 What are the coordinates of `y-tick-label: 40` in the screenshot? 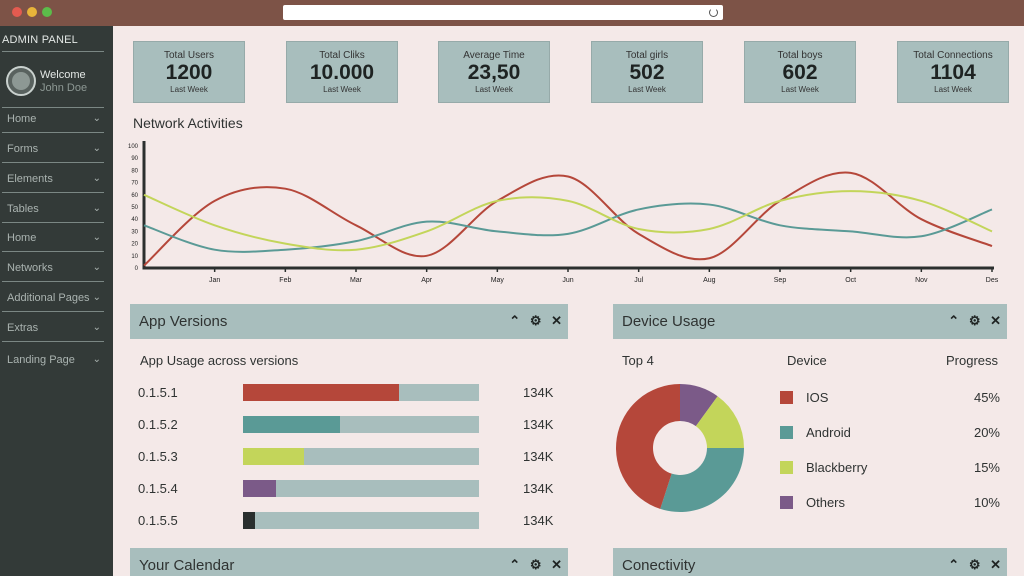 It's located at (134, 220).